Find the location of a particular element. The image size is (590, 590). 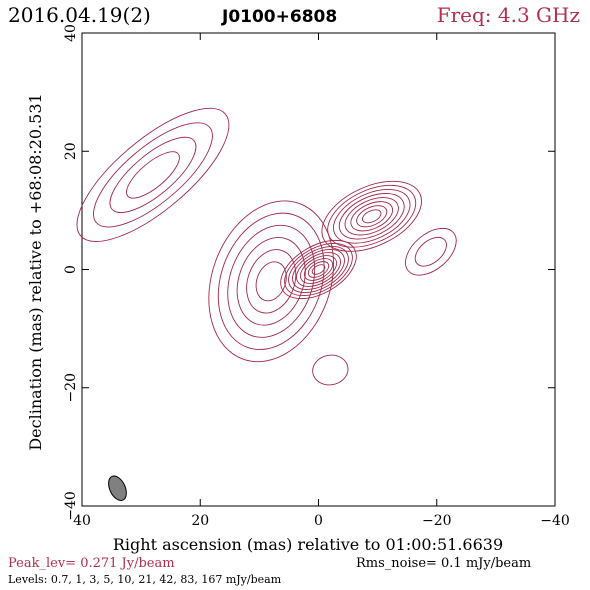

y-tick-label: 0 is located at coordinates (71, 269).